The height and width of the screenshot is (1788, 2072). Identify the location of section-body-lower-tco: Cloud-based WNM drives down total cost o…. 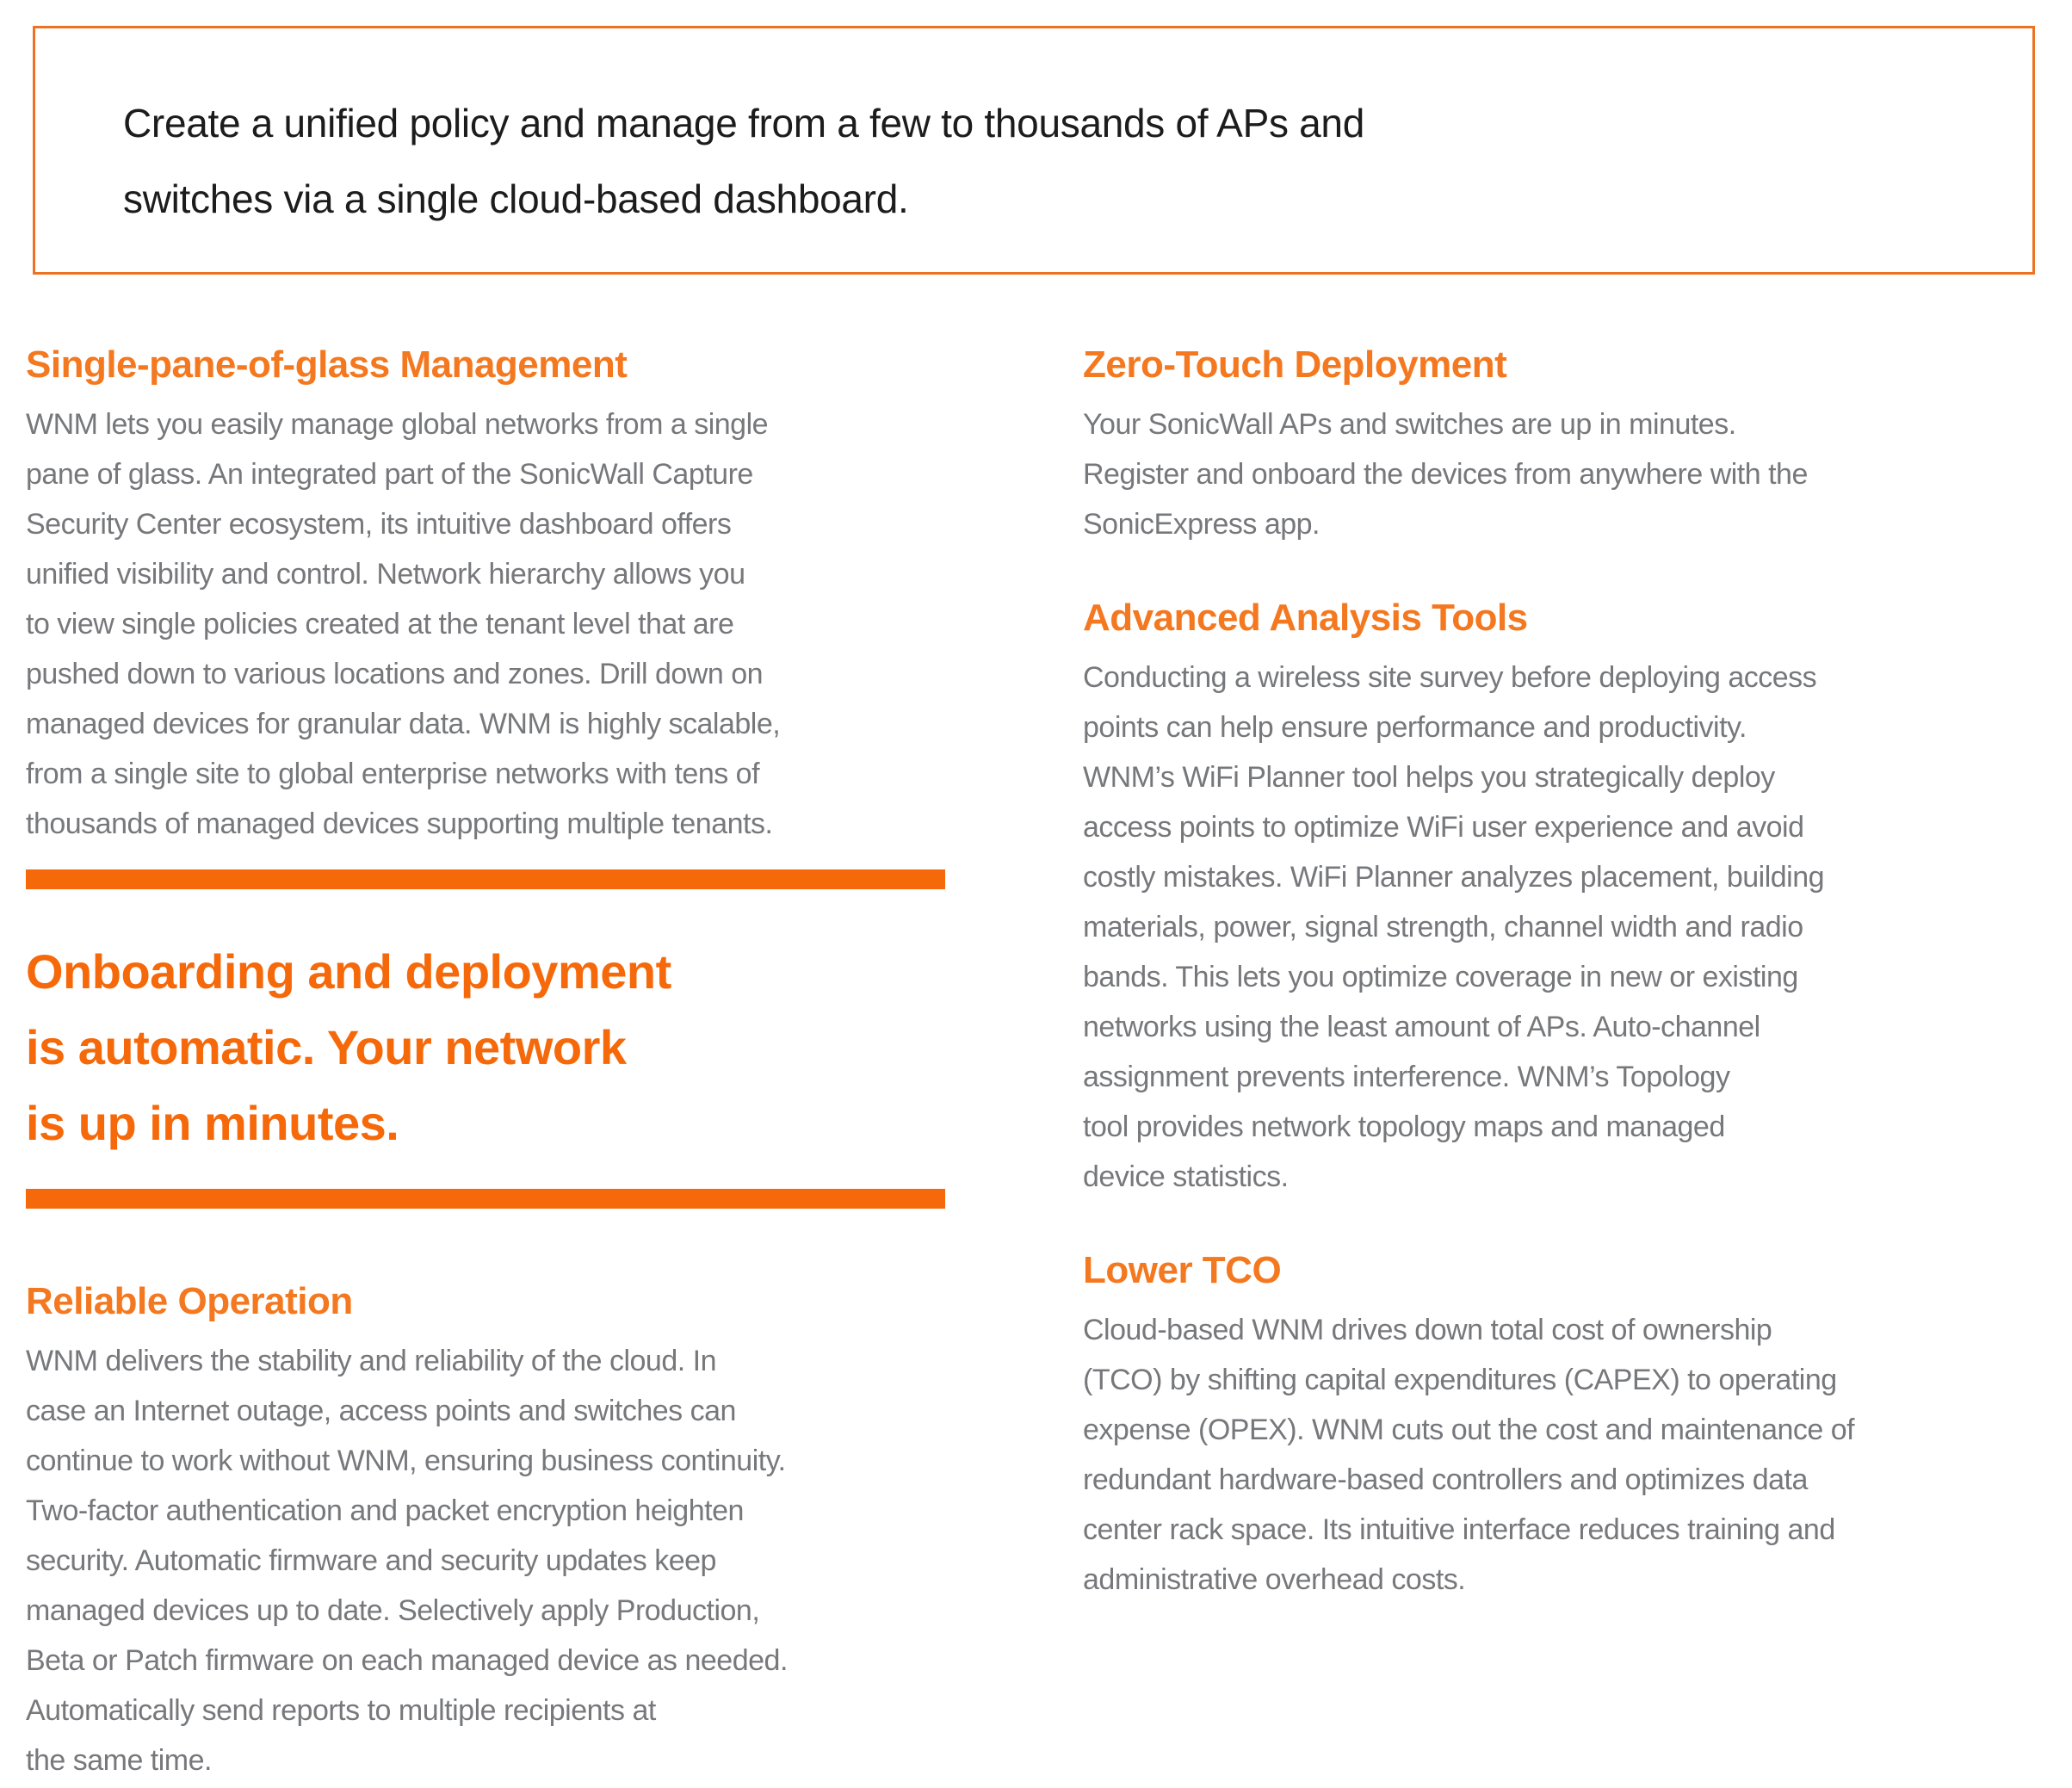
(1469, 1455).